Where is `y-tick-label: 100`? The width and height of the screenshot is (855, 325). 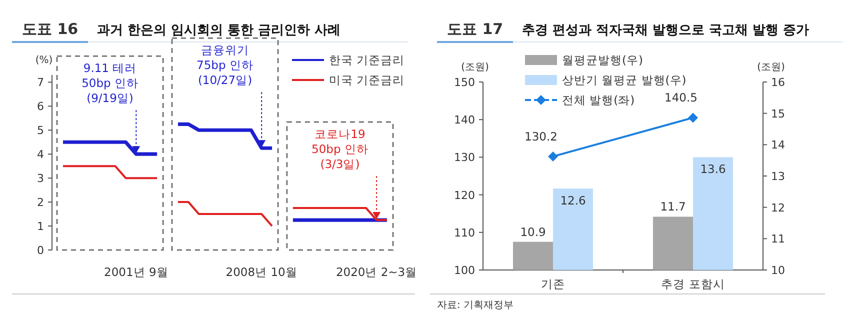
y-tick-label: 100 is located at coordinates (464, 270).